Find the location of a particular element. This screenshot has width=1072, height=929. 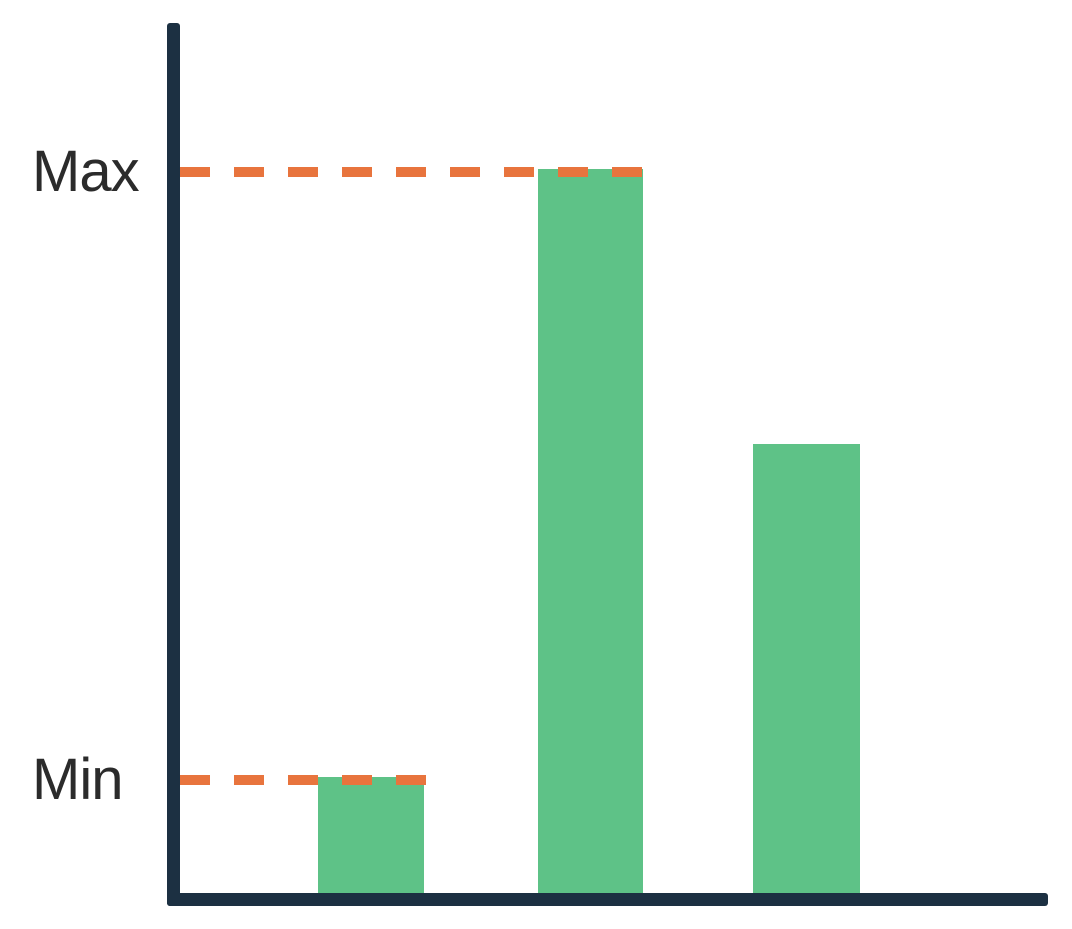

max-dashed-line is located at coordinates (413, 172).